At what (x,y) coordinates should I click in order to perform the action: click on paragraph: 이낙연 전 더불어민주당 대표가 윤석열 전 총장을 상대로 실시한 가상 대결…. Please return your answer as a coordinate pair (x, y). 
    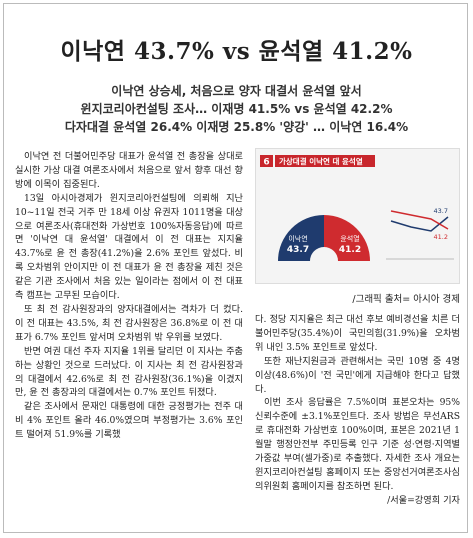
    Looking at the image, I should click on (129, 170).